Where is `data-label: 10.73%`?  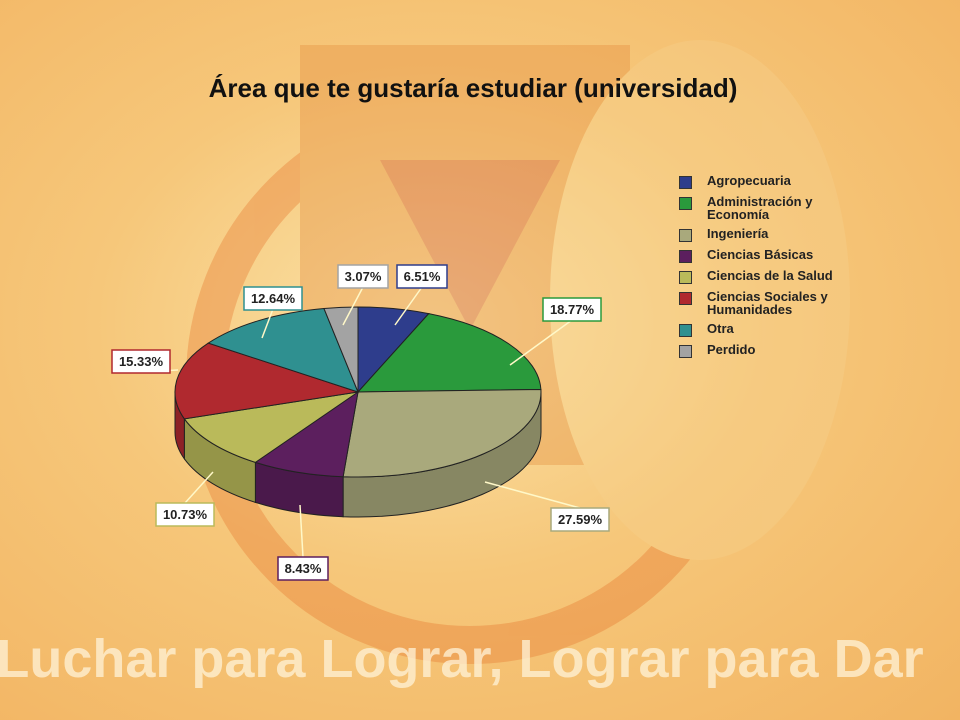 data-label: 10.73% is located at coordinates (185, 514).